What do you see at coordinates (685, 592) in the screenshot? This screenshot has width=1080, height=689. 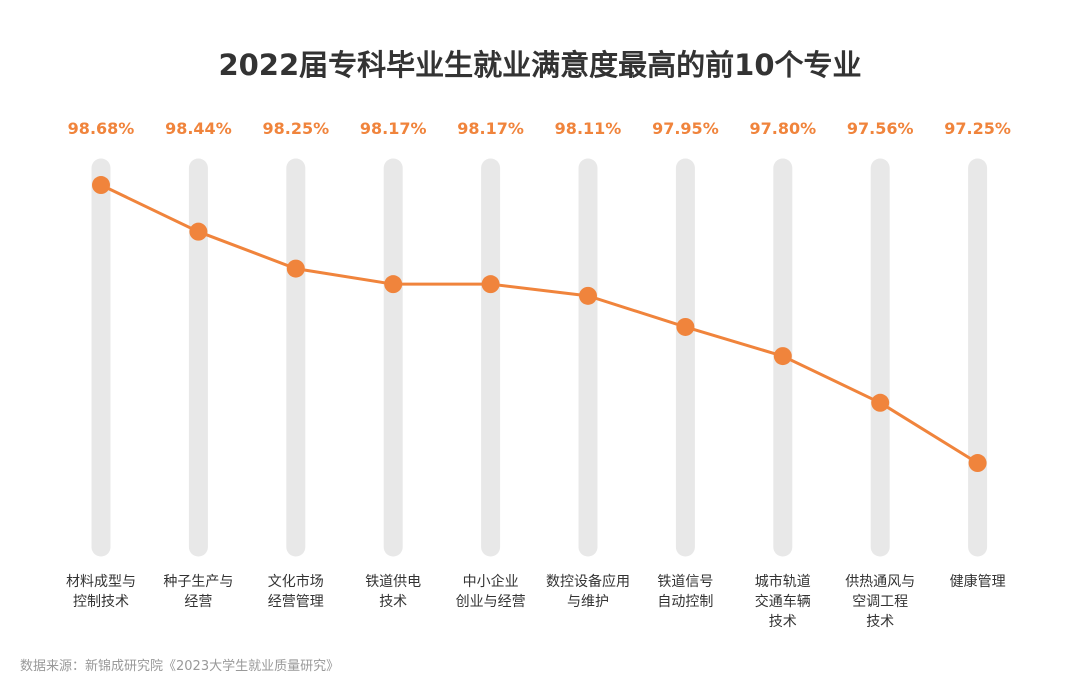 I see `x-tick-label: 铁道信号 自动控制` at bounding box center [685, 592].